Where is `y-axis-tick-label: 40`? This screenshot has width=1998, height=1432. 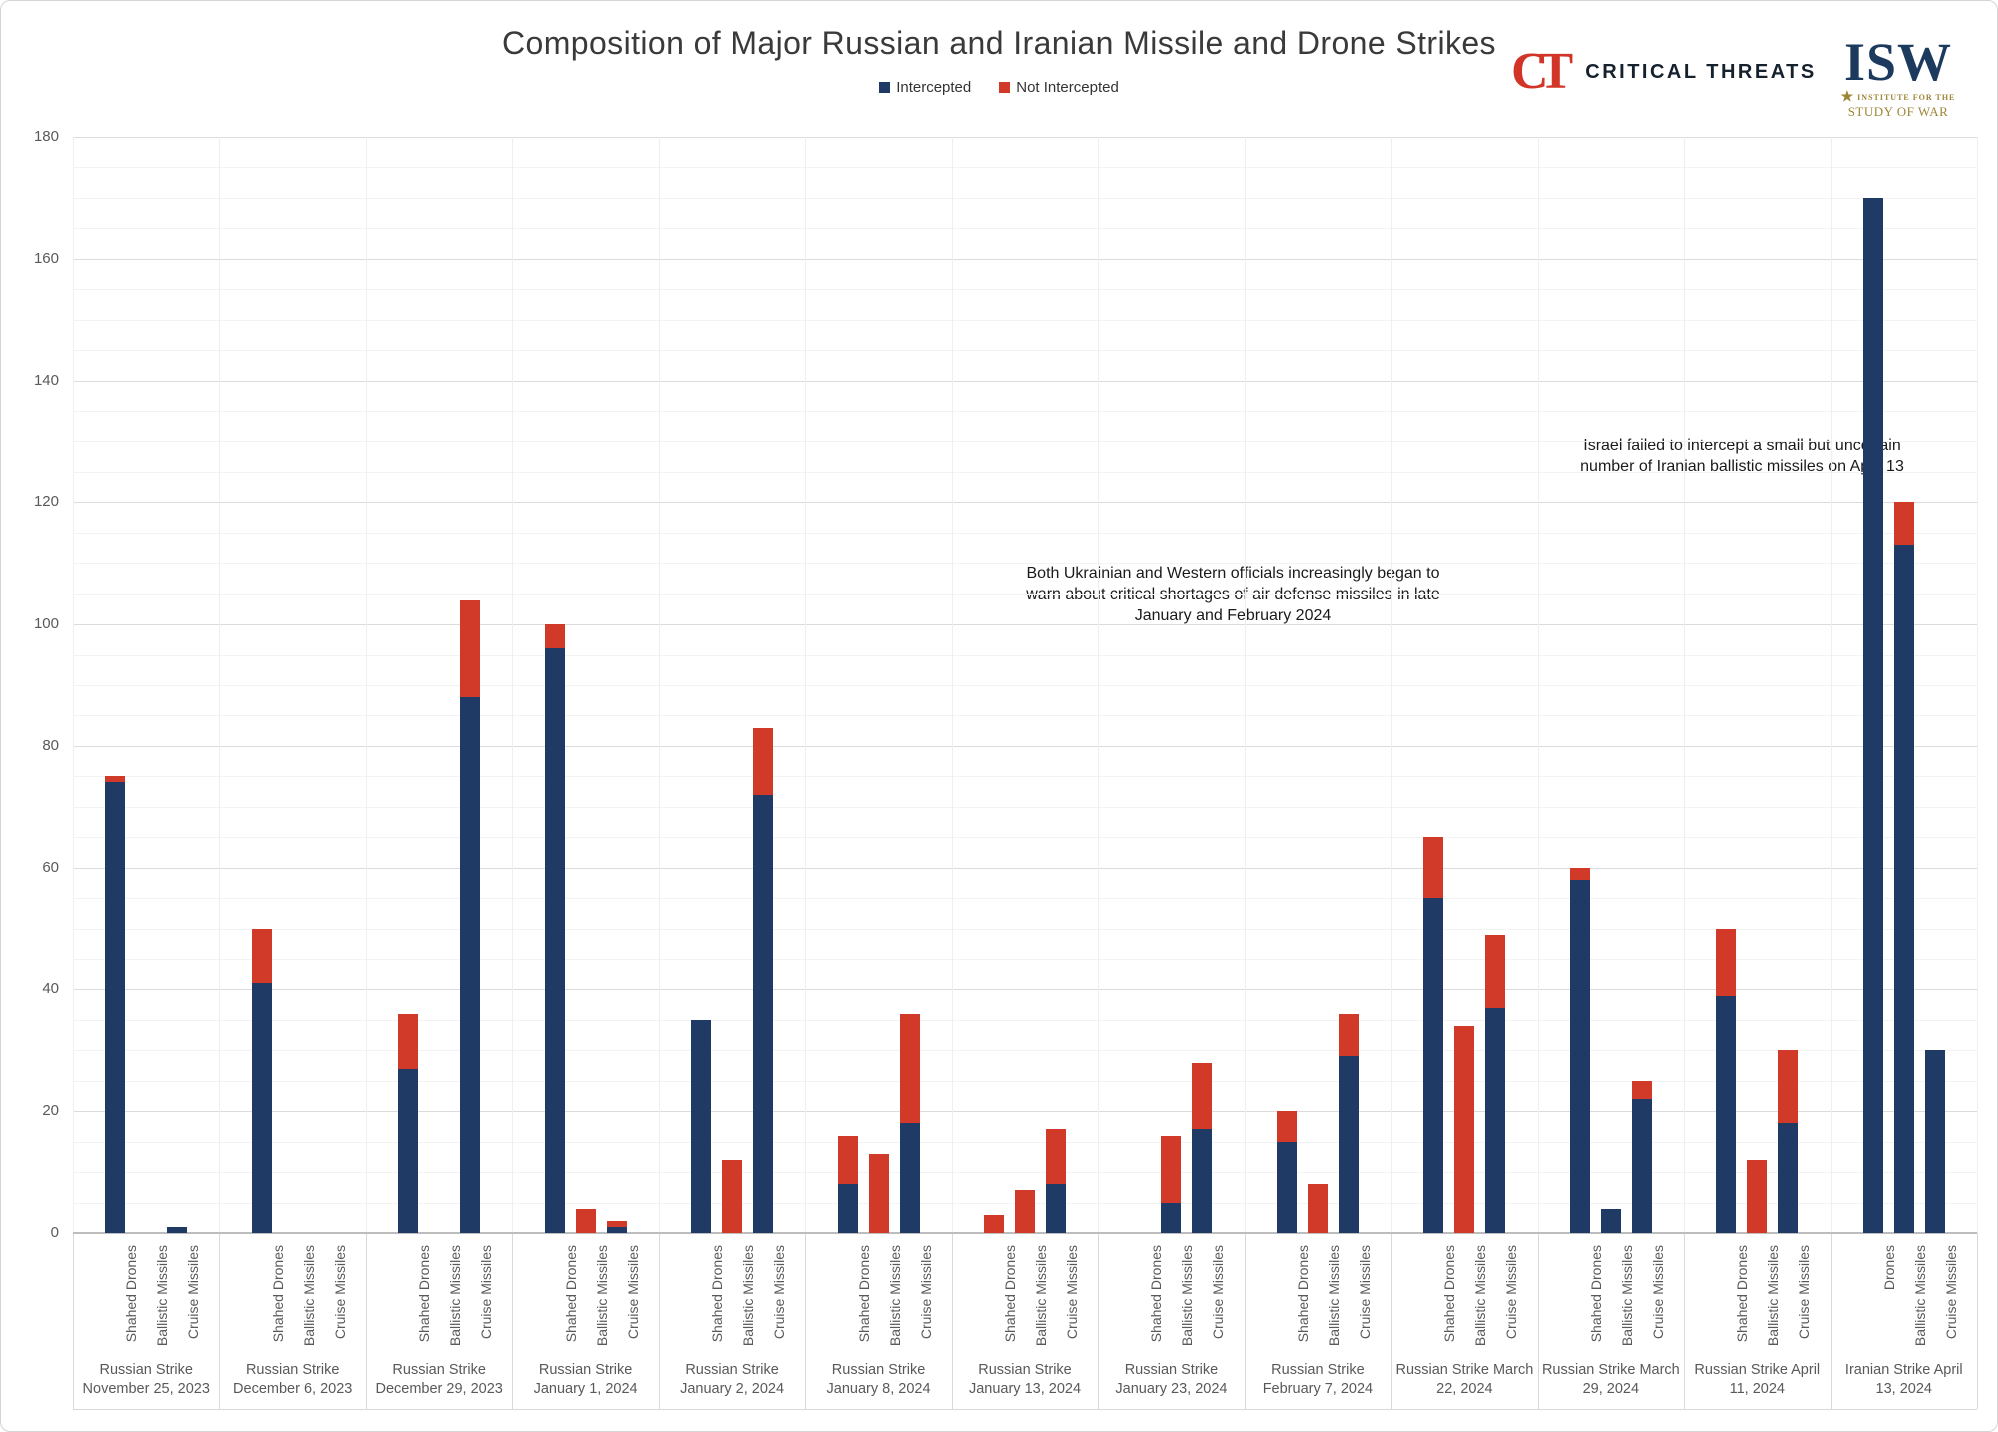 y-axis-tick-label: 40 is located at coordinates (50, 989).